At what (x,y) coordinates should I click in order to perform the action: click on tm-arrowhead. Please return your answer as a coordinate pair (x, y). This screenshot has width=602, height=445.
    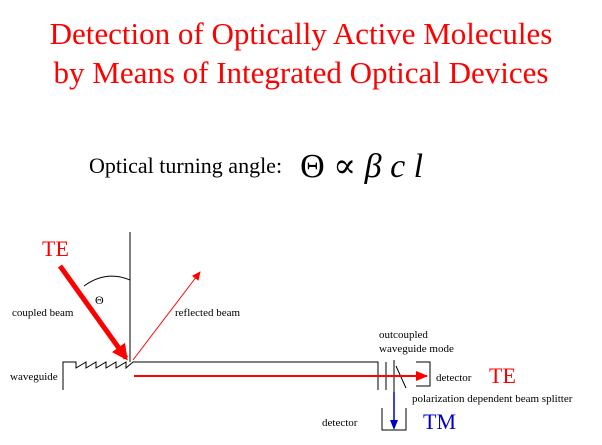
    Looking at the image, I should click on (394, 425).